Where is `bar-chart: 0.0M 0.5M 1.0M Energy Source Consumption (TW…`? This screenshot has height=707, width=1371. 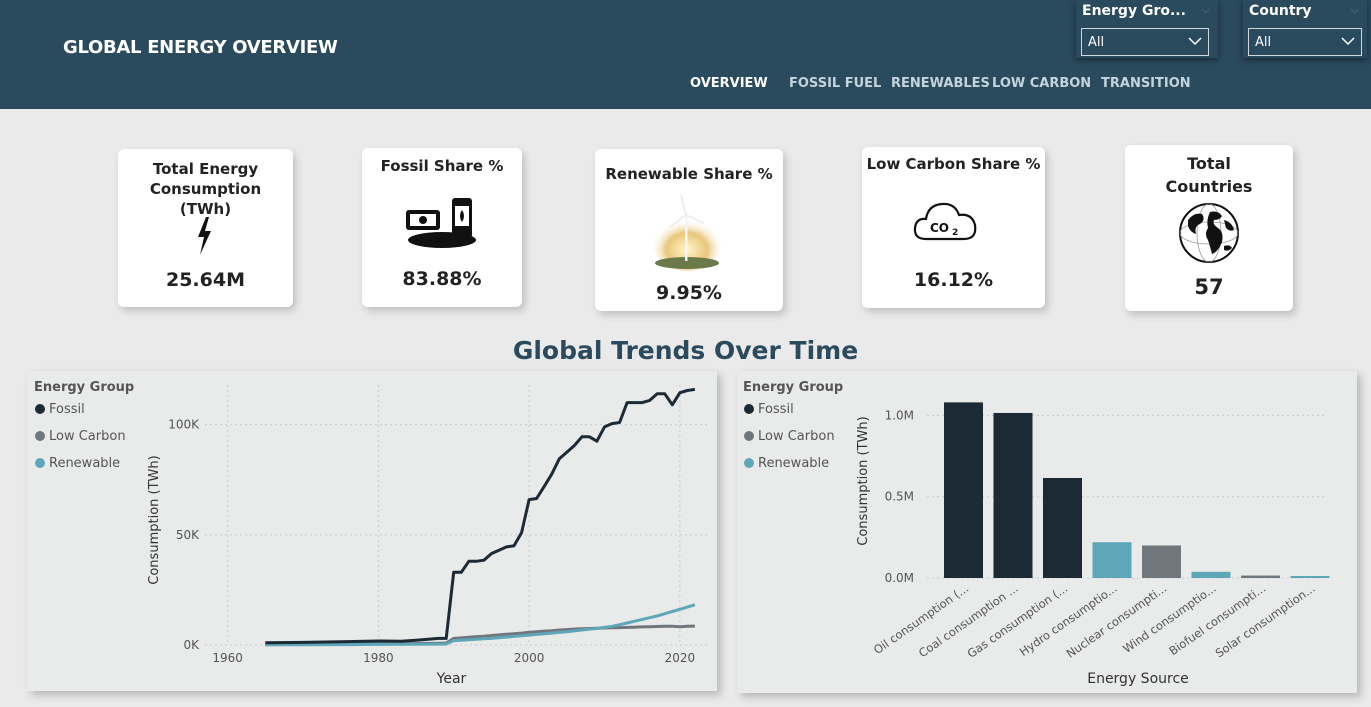 bar-chart: 0.0M 0.5M 1.0M Energy Source Consumption (TW… is located at coordinates (1093, 544).